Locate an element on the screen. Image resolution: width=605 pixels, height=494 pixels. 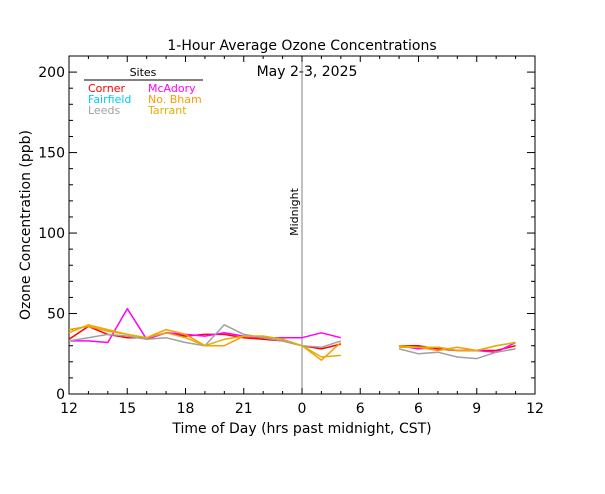
series-lines is located at coordinates (292, 334).